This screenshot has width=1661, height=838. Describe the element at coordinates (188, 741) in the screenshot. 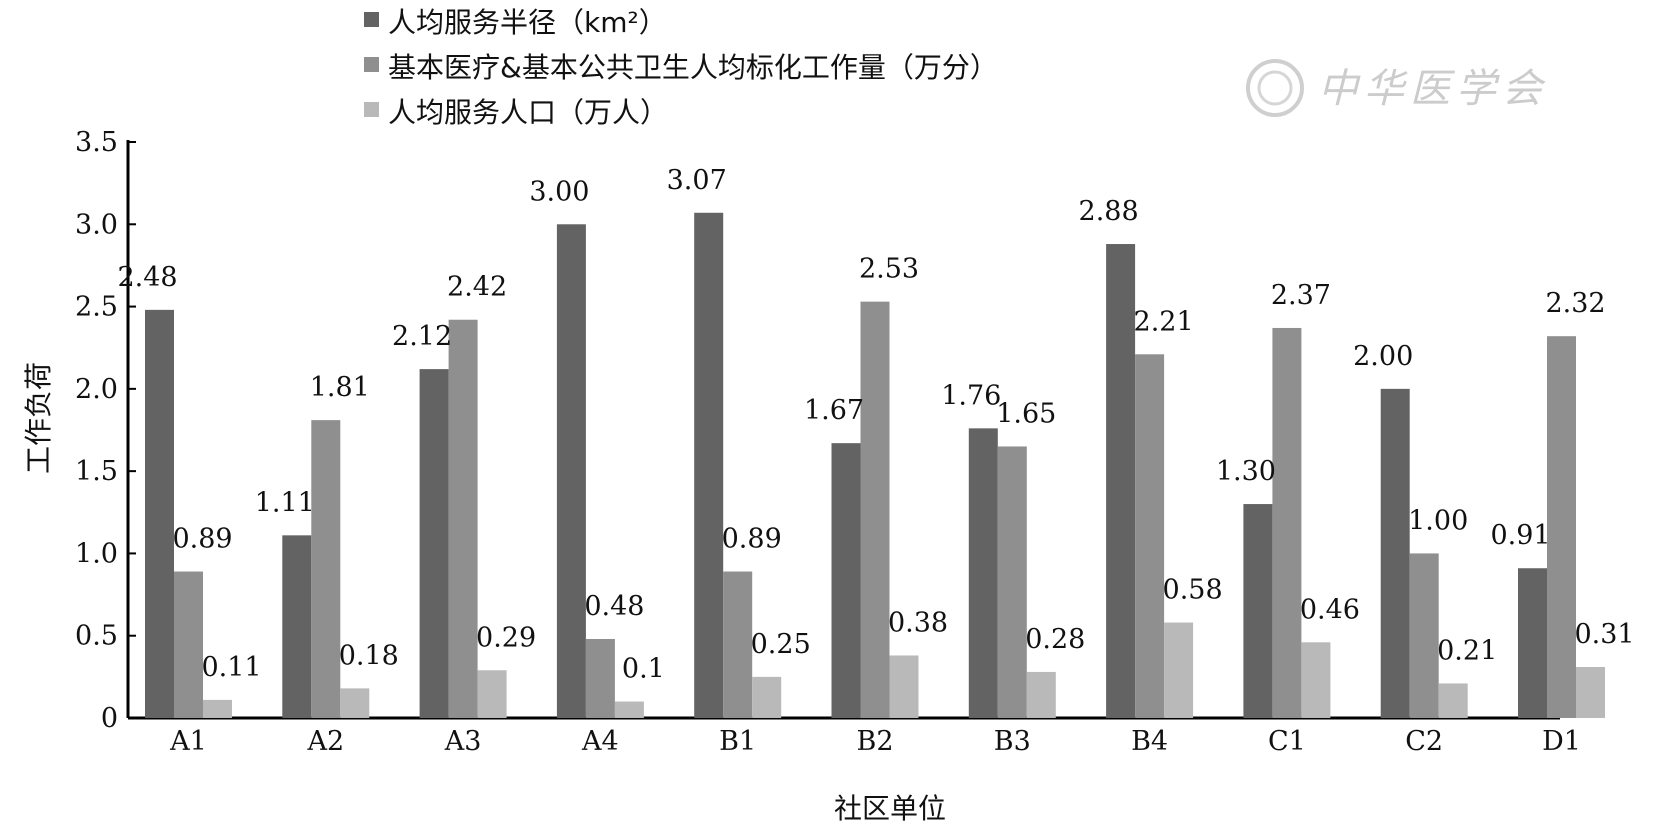

I see `x-tick-label: A1` at that location.